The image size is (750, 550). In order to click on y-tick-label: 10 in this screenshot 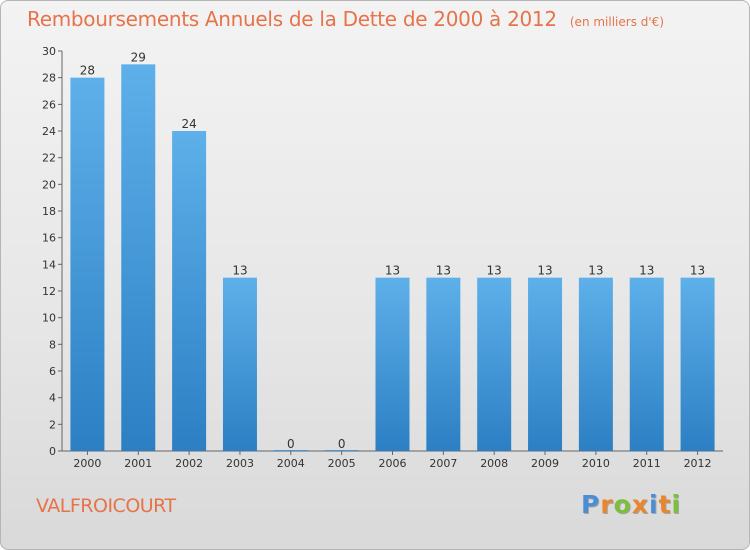, I will do `click(49, 318)`.